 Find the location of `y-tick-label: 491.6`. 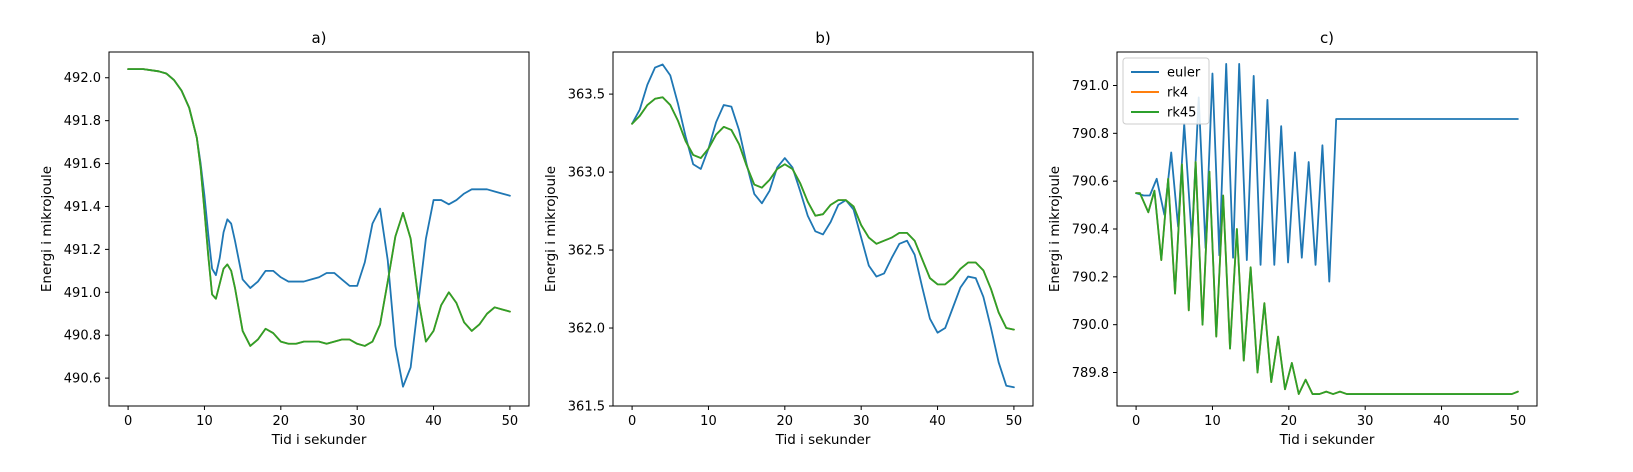

y-tick-label: 491.6 is located at coordinates (82, 164).